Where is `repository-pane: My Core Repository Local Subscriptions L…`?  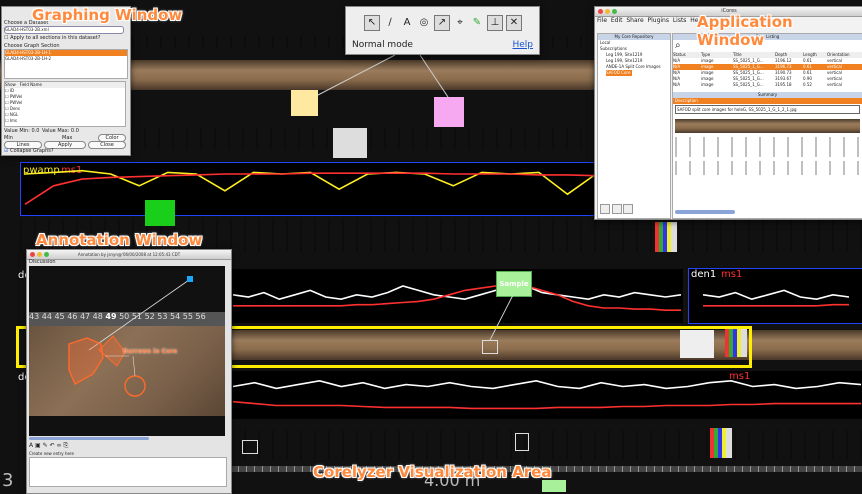
repository-pane: My Core Repository Local Subscriptions L… is located at coordinates (634, 126).